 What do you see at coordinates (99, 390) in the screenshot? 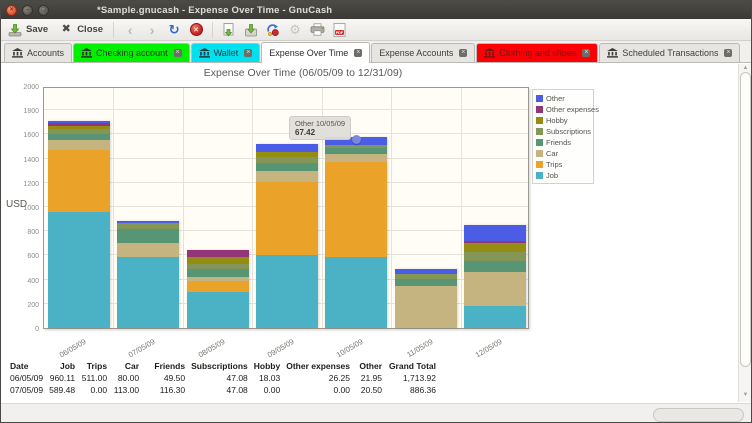
I see `table-cell: 0.00` at bounding box center [99, 390].